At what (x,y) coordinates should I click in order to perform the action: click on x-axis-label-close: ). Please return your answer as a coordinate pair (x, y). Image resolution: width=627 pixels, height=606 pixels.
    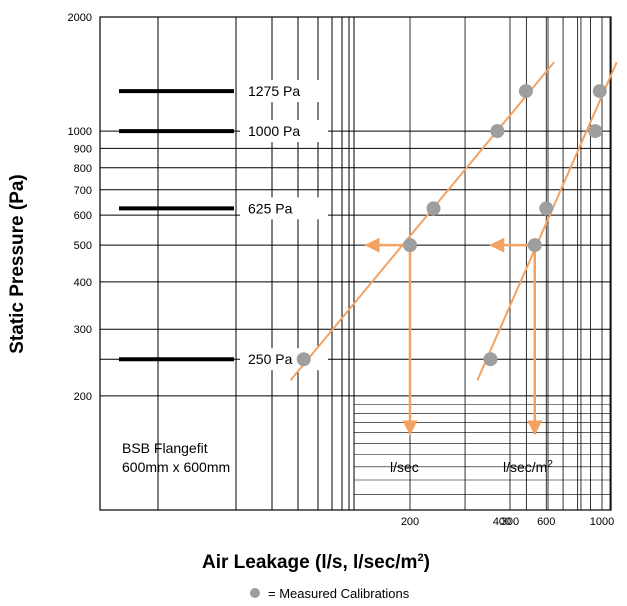
    Looking at the image, I should click on (427, 562).